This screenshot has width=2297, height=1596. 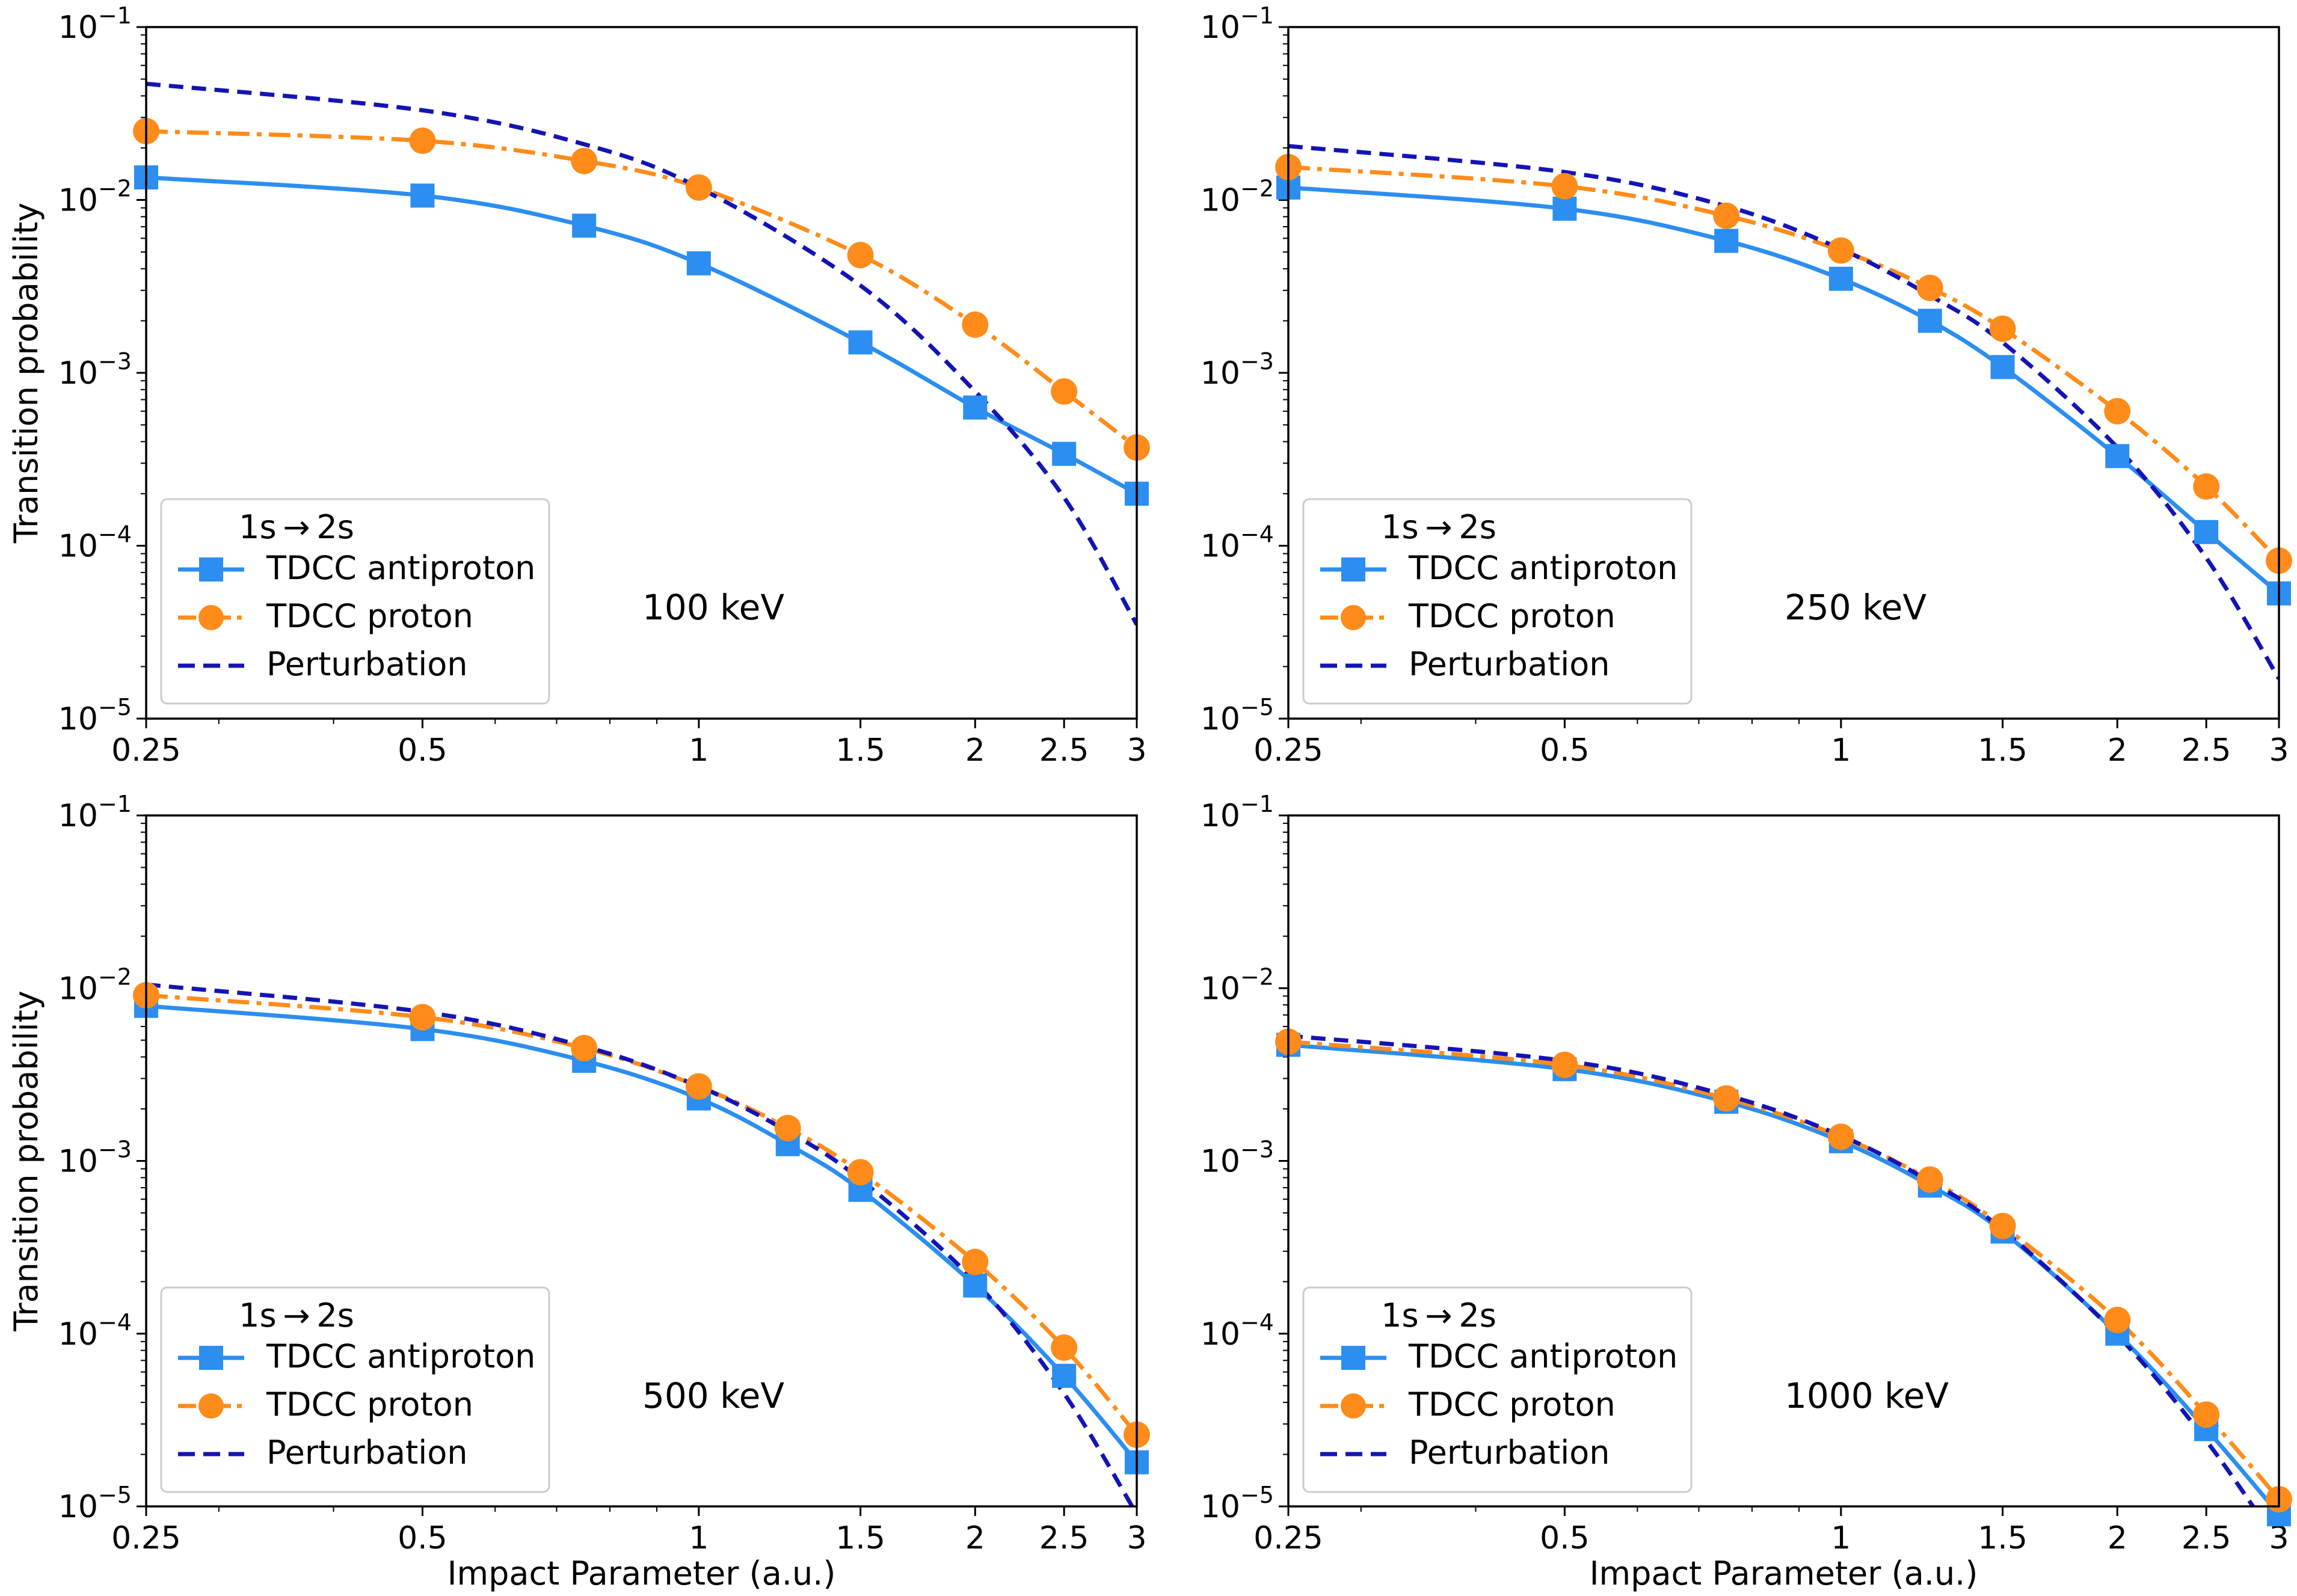 What do you see at coordinates (1353, 1358) in the screenshot?
I see `legend-marker-square` at bounding box center [1353, 1358].